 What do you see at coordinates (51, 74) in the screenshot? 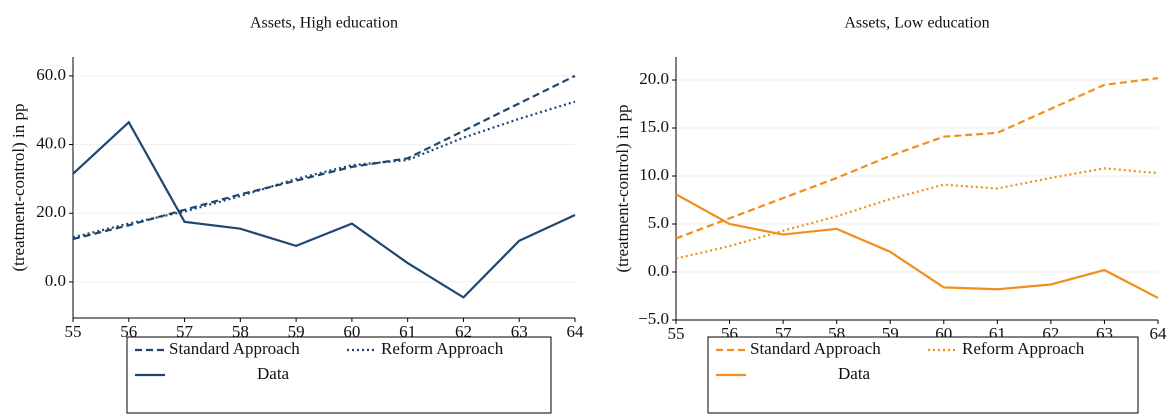
I see `y-tick-label: 60.0` at bounding box center [51, 74].